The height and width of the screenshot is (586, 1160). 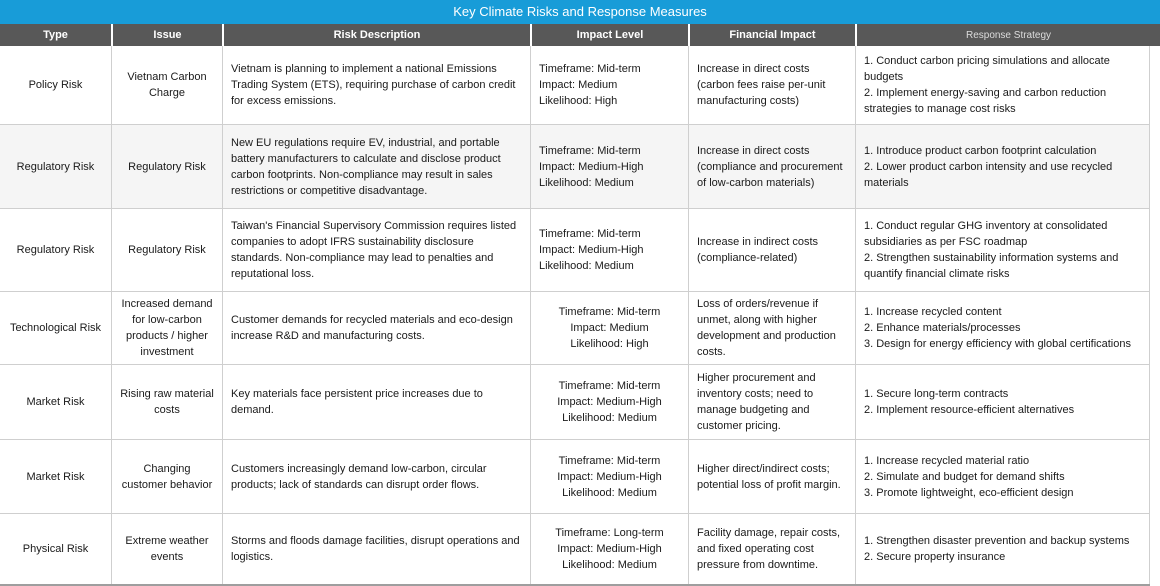 What do you see at coordinates (376, 35) in the screenshot?
I see `column-header-risk-description: Risk Description` at bounding box center [376, 35].